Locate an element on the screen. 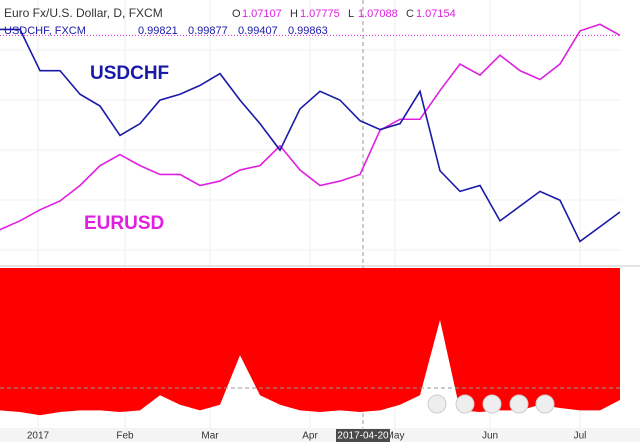 This screenshot has height=447, width=640. time-axis-labels: 2017 Feb Mar Apr May Jun Jul 2017-04-20 is located at coordinates (307, 435).